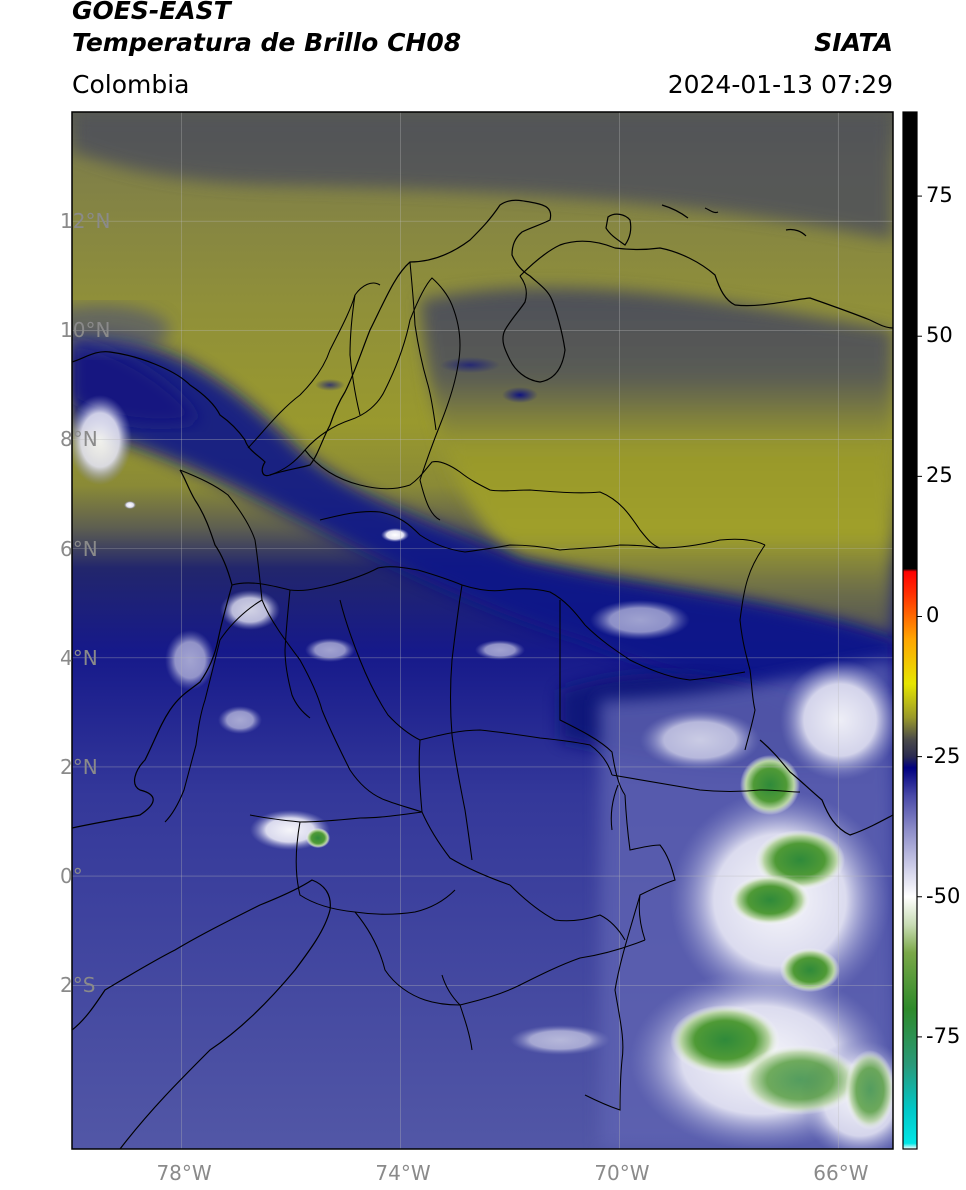 This screenshot has width=966, height=1190. What do you see at coordinates (79, 657) in the screenshot?
I see `latitude-label: 4°N` at bounding box center [79, 657].